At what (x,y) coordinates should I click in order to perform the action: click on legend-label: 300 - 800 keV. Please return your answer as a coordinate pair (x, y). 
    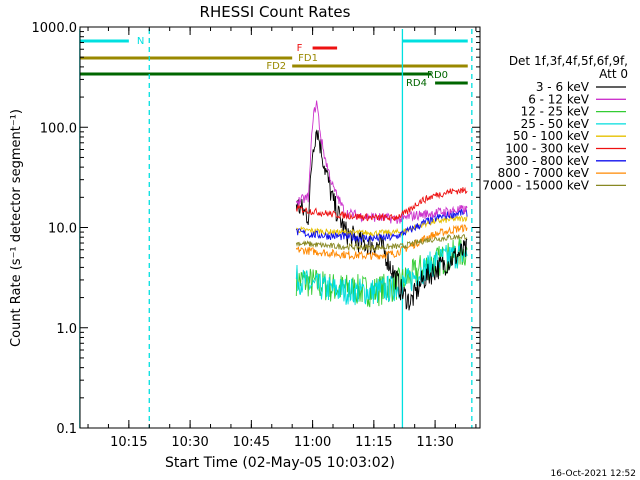
    Looking at the image, I should click on (547, 161).